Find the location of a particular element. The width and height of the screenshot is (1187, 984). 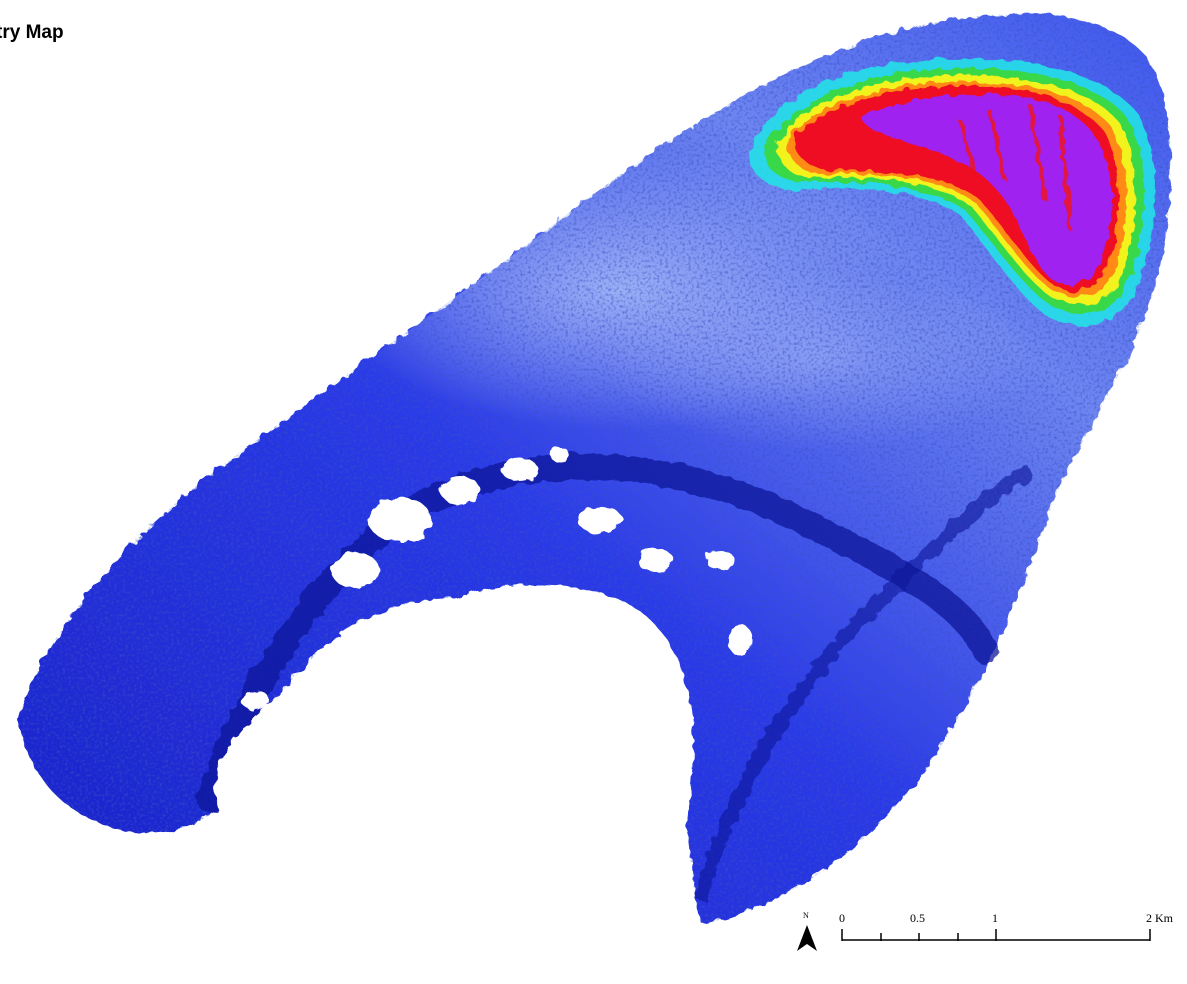

scale-label-0-5: 0.5 is located at coordinates (917, 918).